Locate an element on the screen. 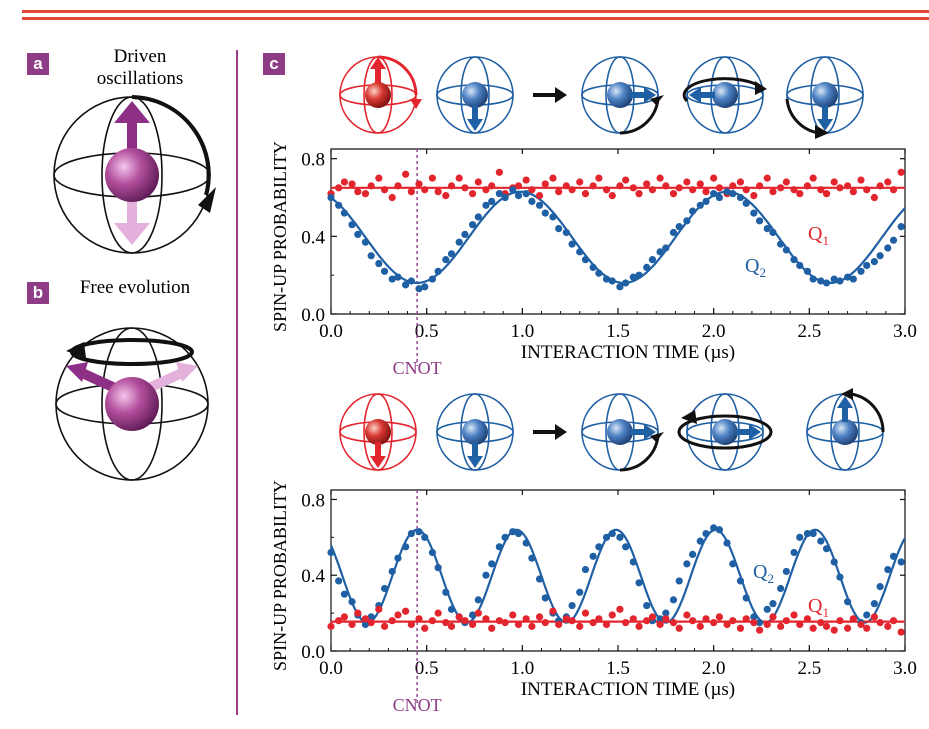  panel-label-c: c is located at coordinates (274, 64).